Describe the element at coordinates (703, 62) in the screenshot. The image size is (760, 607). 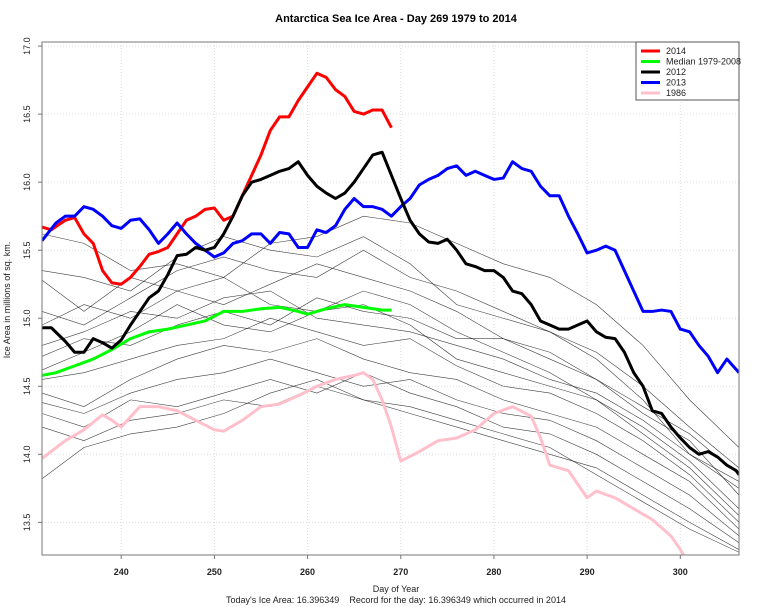
I see `legend-label: Median 1979-2008` at that location.